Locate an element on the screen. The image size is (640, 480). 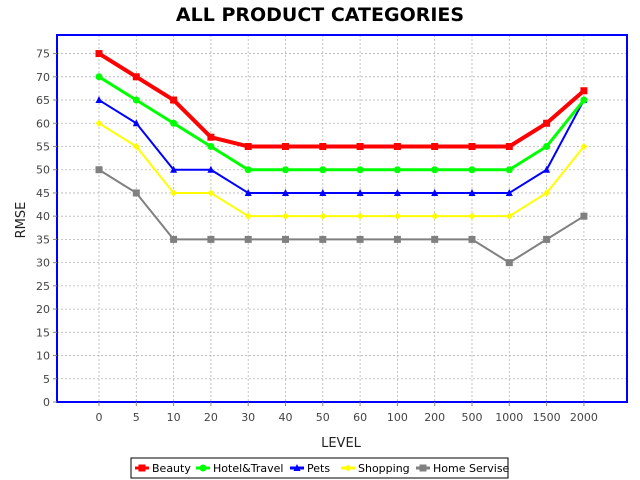
y-tick-label: 10 is located at coordinates (43, 356).